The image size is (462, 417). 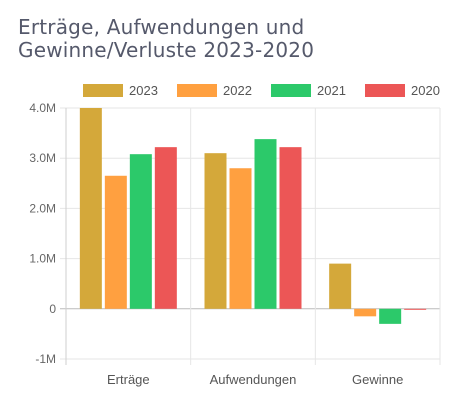 What do you see at coordinates (45, 359) in the screenshot?
I see `y-tick-label: -1M` at bounding box center [45, 359].